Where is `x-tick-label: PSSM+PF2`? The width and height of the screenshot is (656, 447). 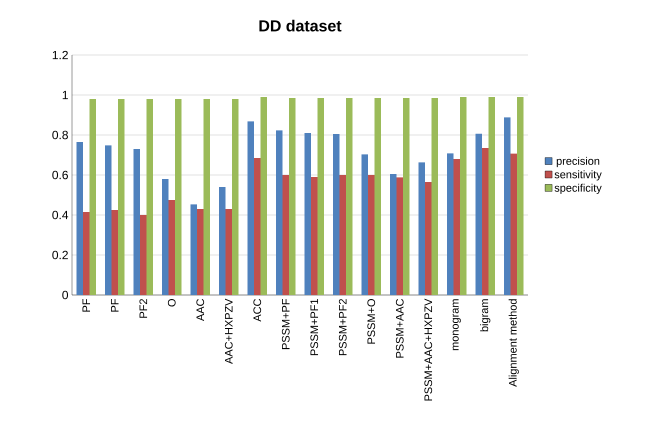
x-tick-label: PSSM+PF2 is located at coordinates (342, 327).